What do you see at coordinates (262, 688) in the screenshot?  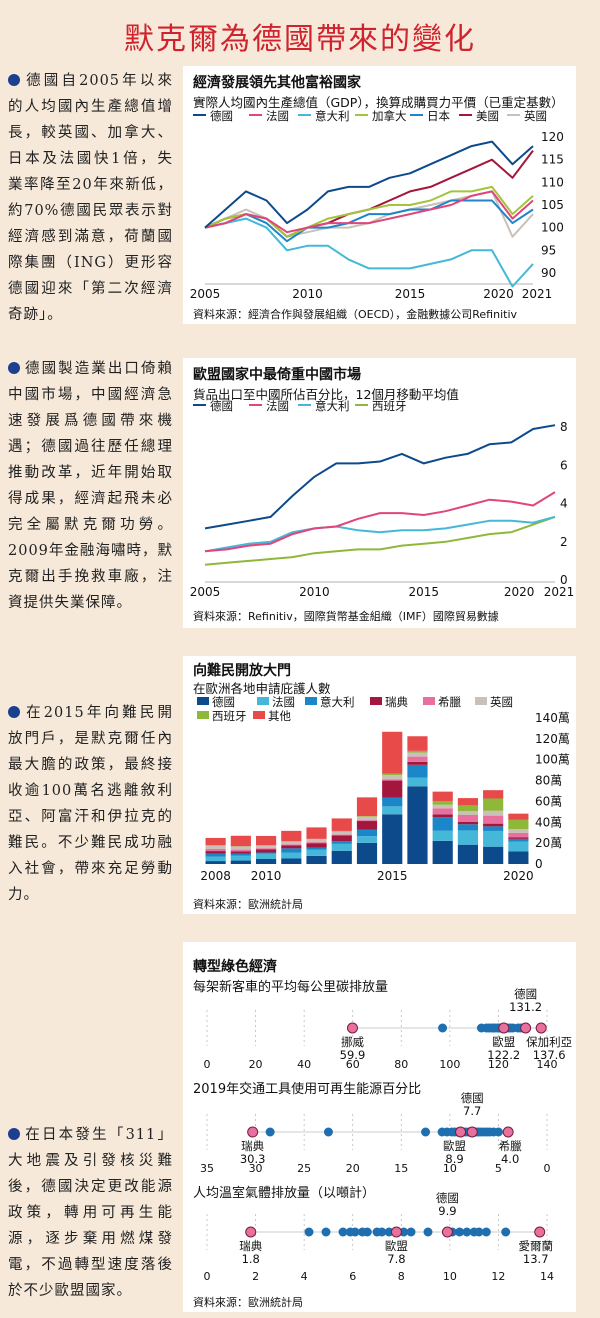 I see `chart-subtitle: 在歐洲各地申請庇護人數` at bounding box center [262, 688].